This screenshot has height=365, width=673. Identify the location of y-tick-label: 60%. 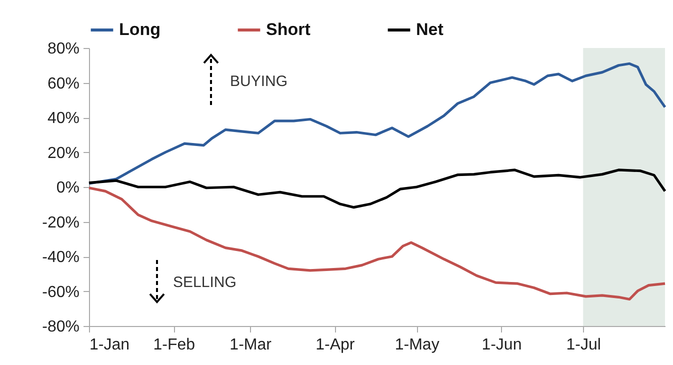
(63, 83).